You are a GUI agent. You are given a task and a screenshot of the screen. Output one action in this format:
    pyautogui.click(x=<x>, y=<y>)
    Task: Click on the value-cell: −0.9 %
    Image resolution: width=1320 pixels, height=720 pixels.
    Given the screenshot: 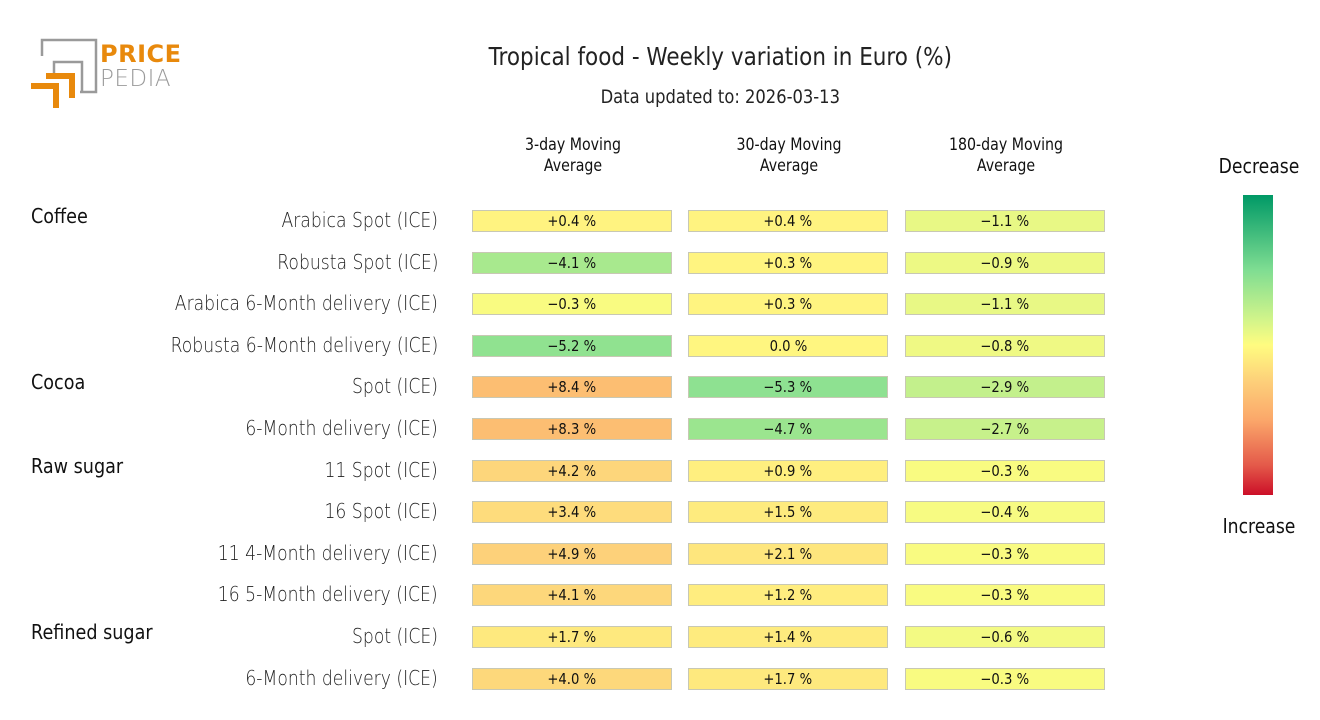 What is the action you would take?
    pyautogui.click(x=1005, y=262)
    